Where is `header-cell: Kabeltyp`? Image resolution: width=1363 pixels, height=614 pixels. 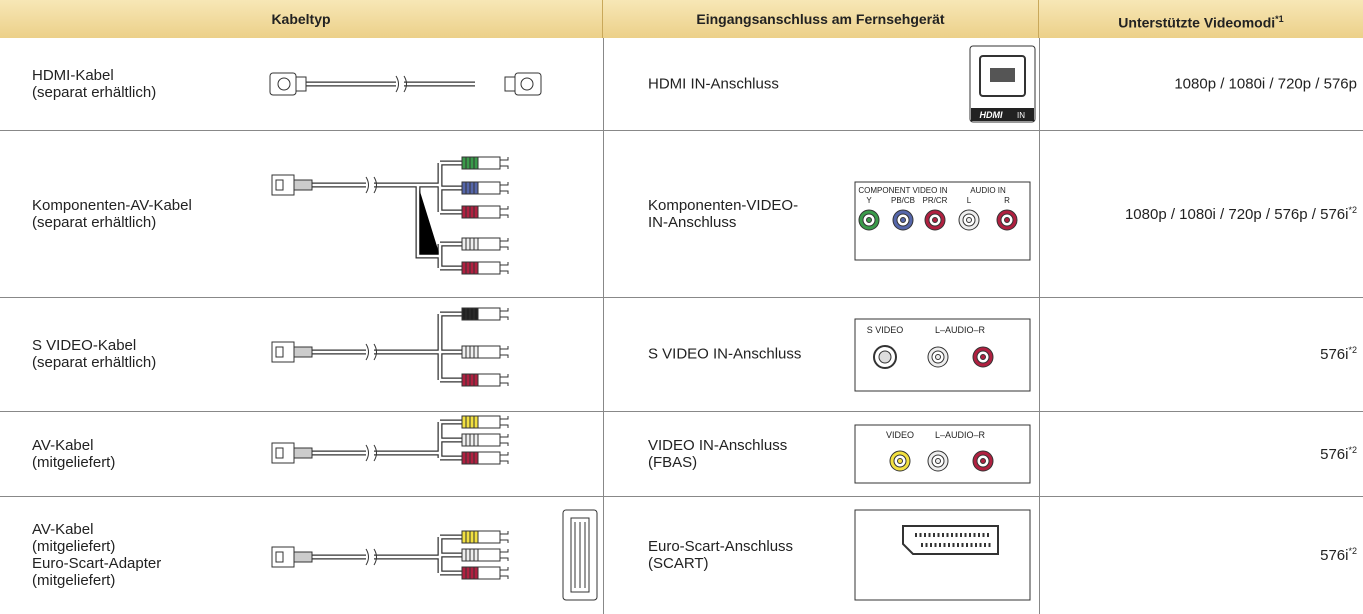
header-cell: Kabeltyp is located at coordinates (301, 19).